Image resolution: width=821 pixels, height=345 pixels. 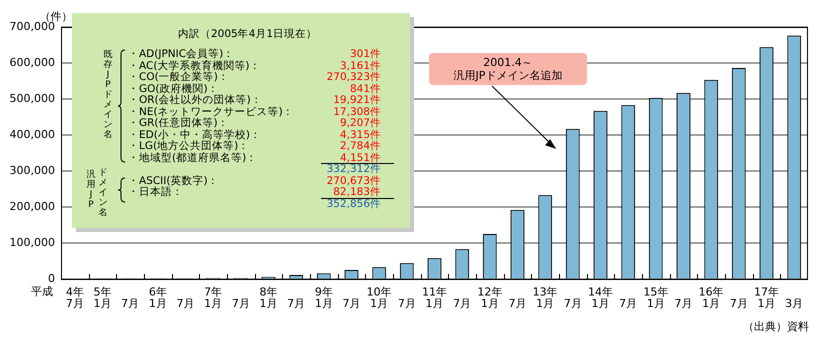 What do you see at coordinates (32, 62) in the screenshot?
I see `y-tick-label: 600,000` at bounding box center [32, 62].